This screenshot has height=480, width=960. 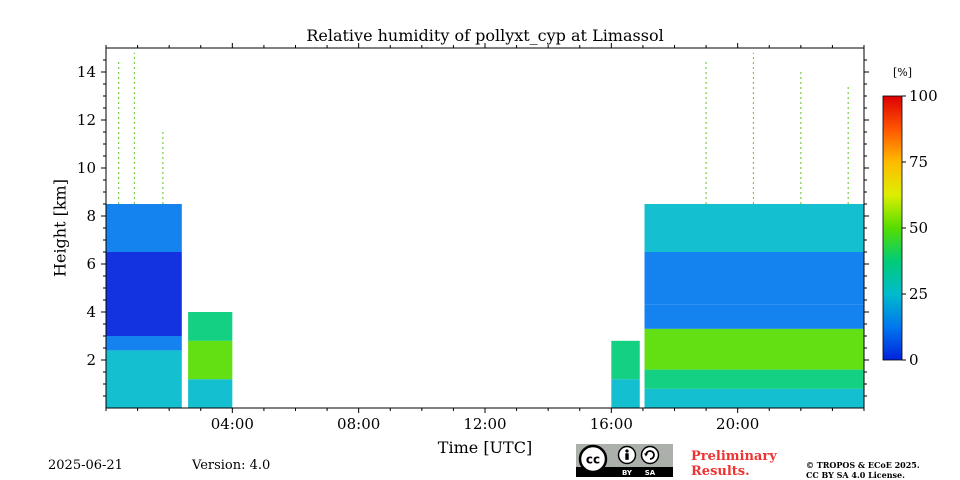 What do you see at coordinates (232, 424) in the screenshot?
I see `x-tick-label: 04:00` at bounding box center [232, 424].